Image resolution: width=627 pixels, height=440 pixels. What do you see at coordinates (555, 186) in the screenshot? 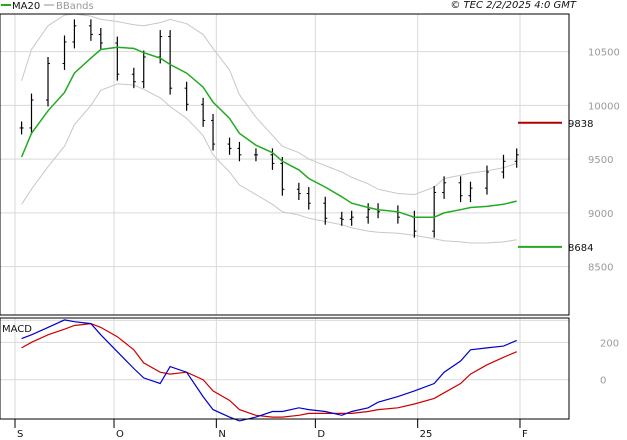
I see `price-levels: 9838 8684` at bounding box center [555, 186].